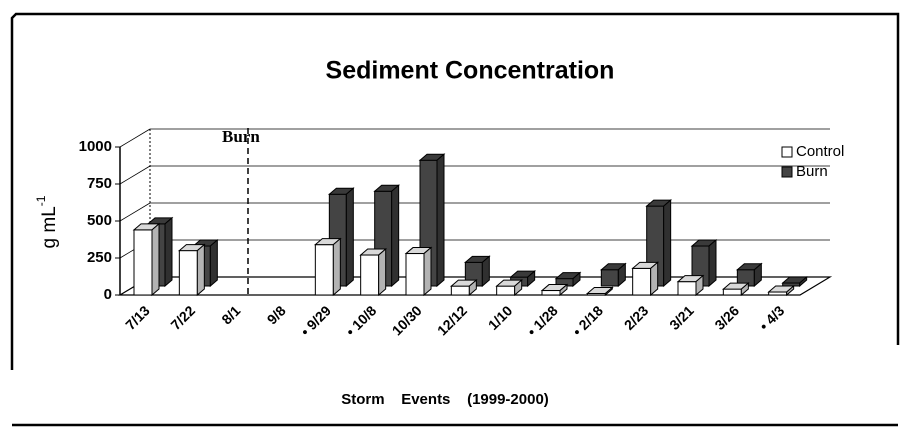 The image size is (909, 435). What do you see at coordinates (361, 320) in the screenshot?
I see `x-tick-label: • 10/8` at bounding box center [361, 320].